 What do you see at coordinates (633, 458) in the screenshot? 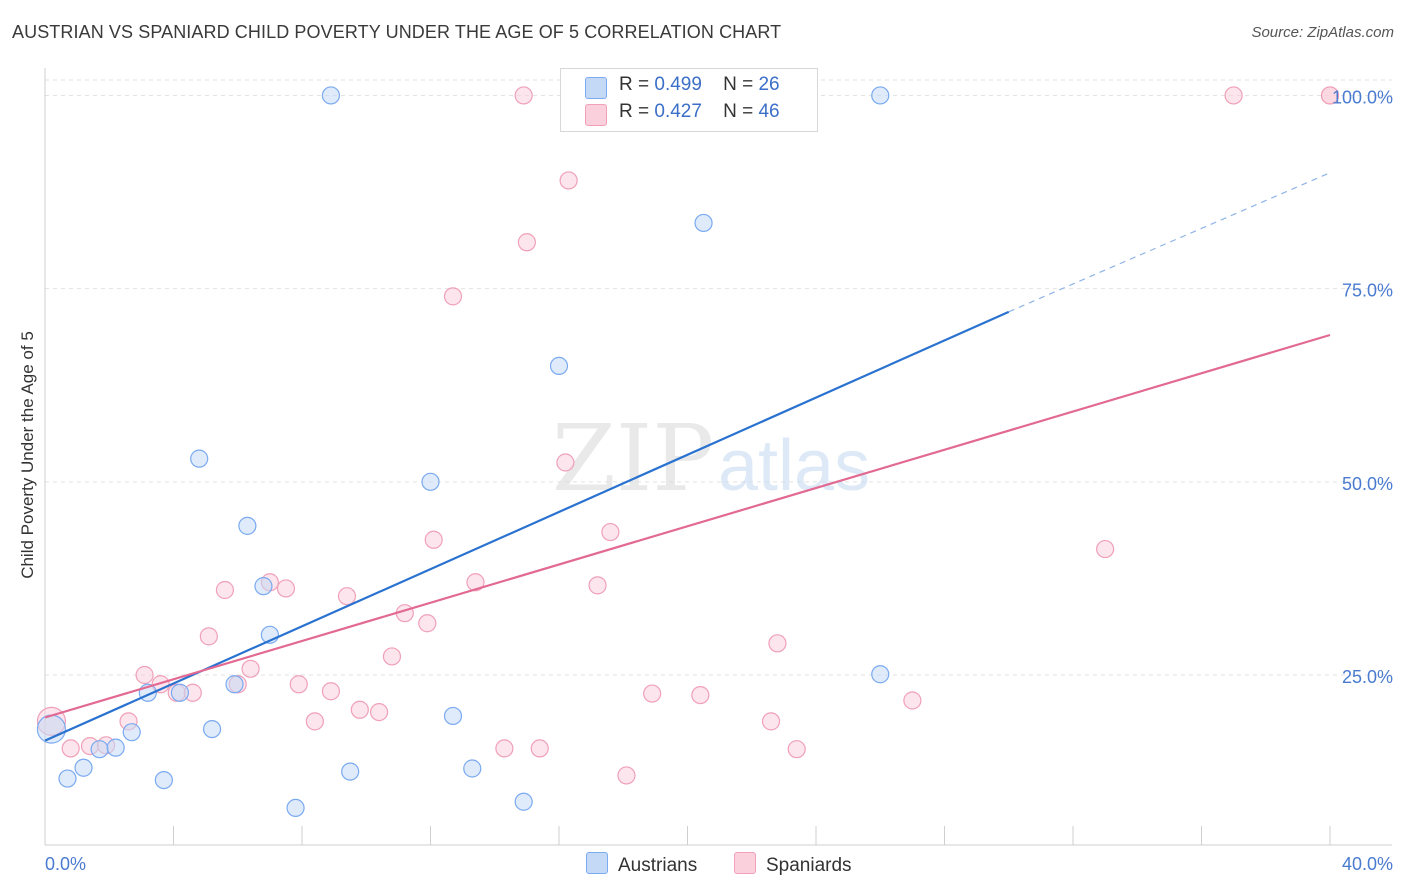
I see `watermark-zip: ZIP` at bounding box center [633, 458].